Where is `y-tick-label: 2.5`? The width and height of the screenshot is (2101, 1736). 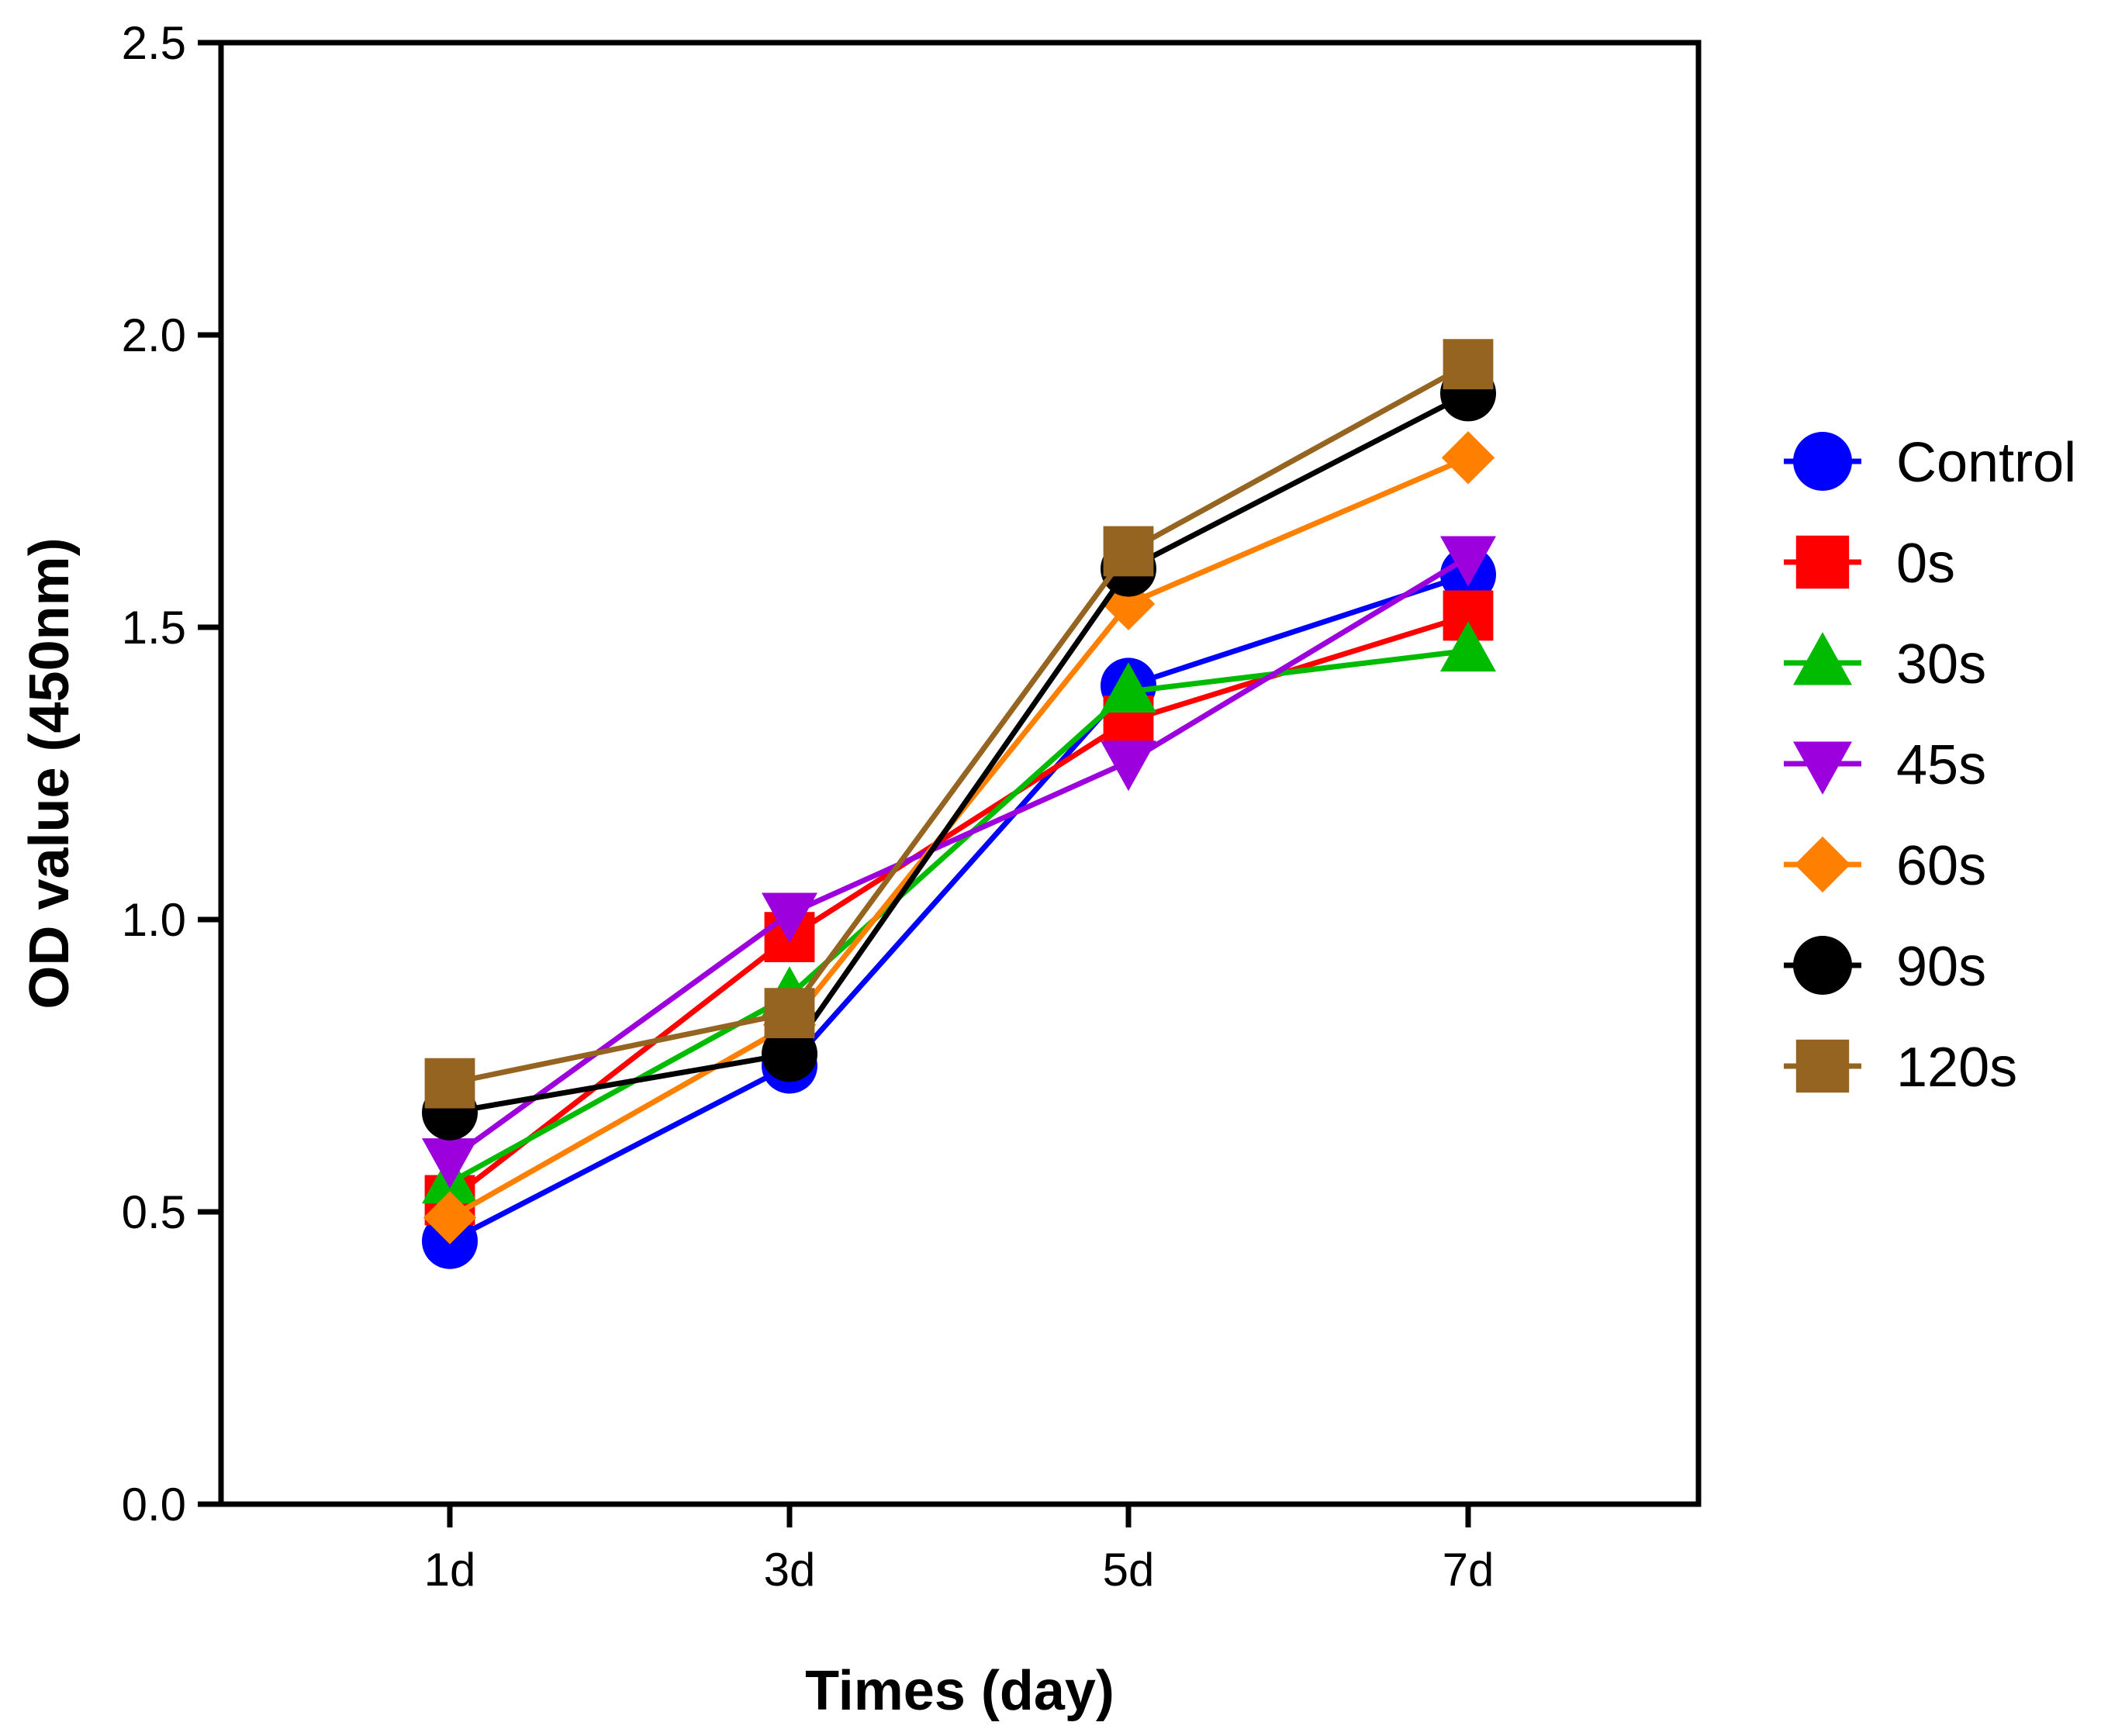 y-tick-label: 2.5 is located at coordinates (154, 43).